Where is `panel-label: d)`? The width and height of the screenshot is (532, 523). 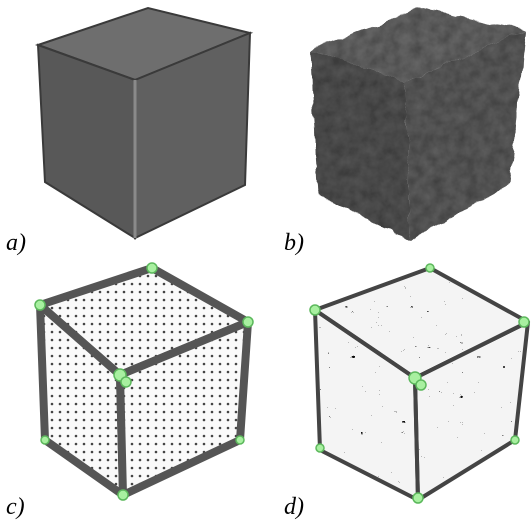
panel-label: d) is located at coordinates (294, 507).